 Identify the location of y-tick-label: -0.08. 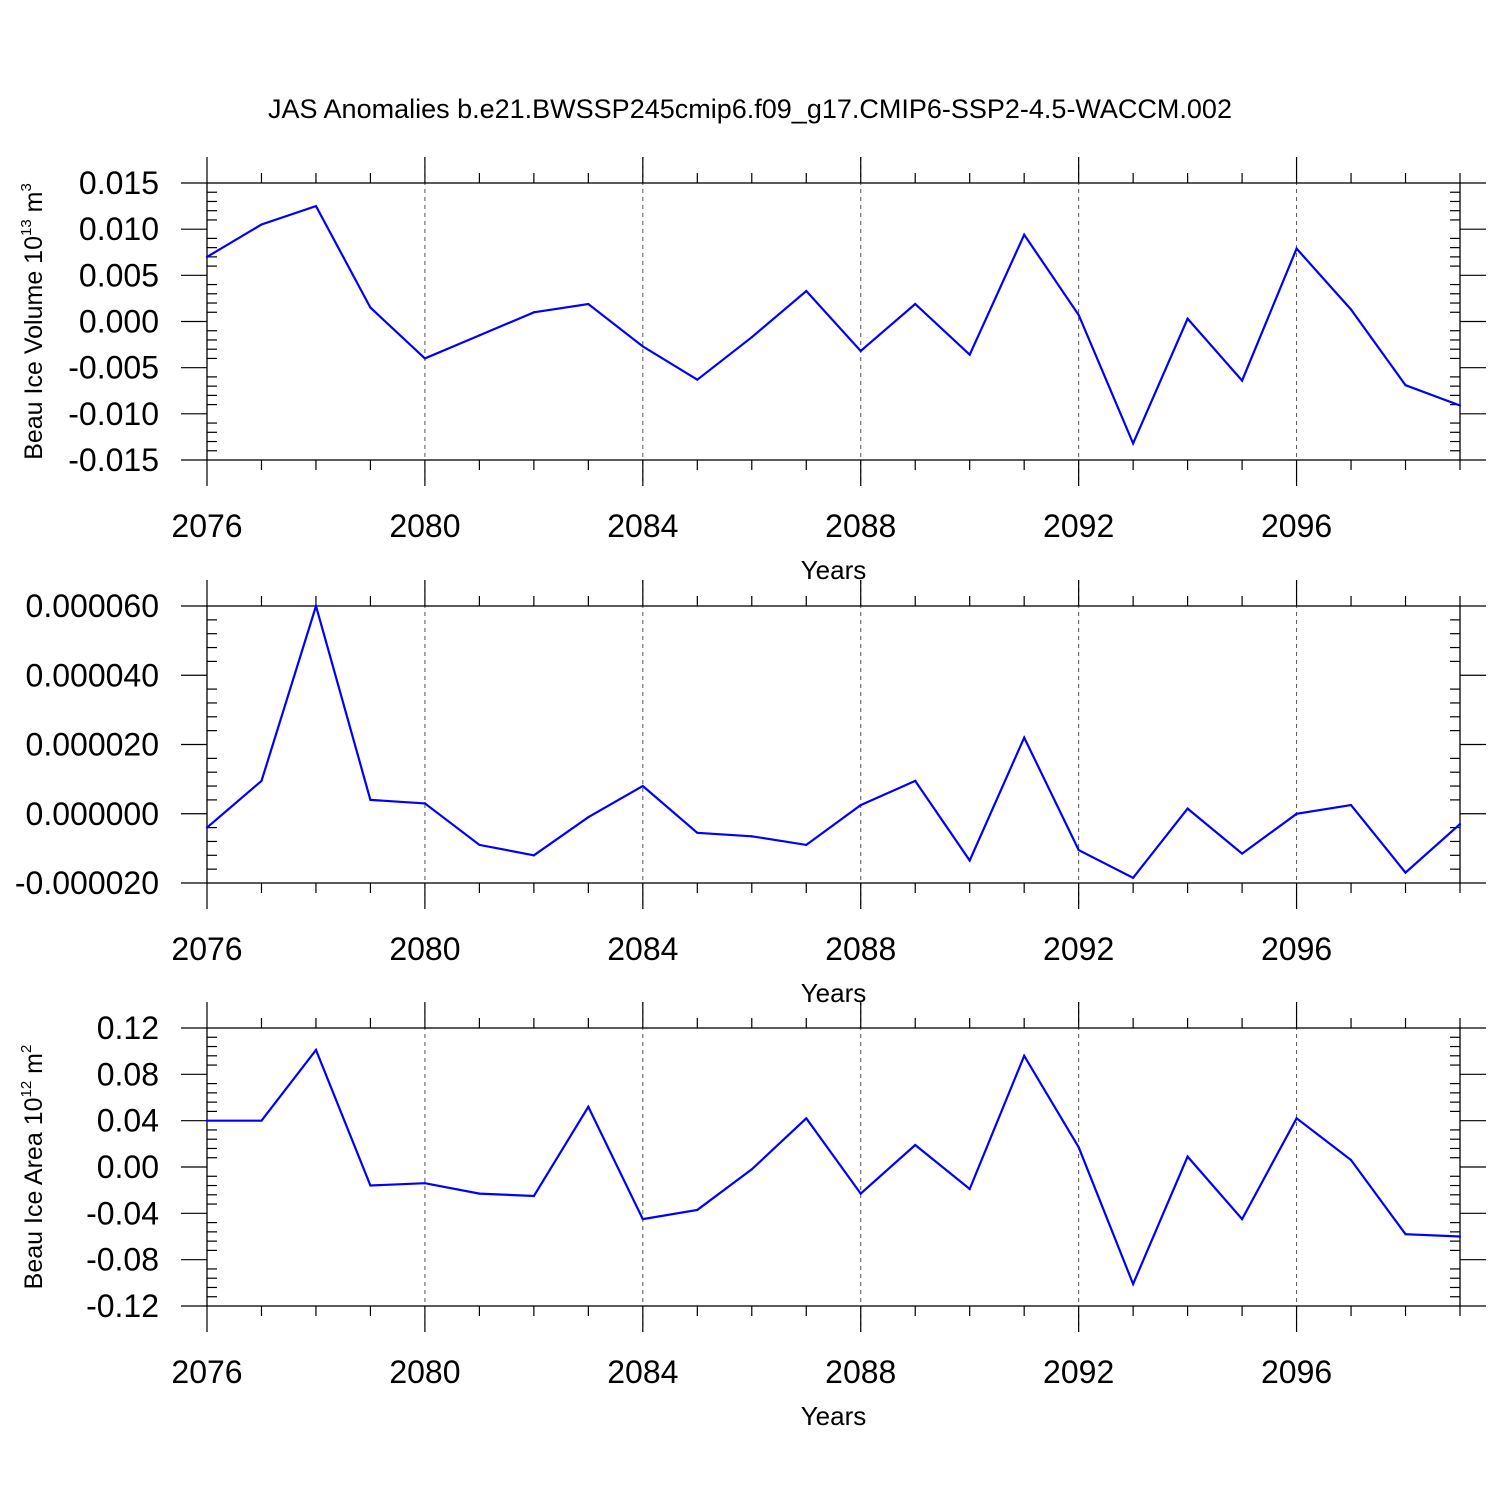
(122, 1260).